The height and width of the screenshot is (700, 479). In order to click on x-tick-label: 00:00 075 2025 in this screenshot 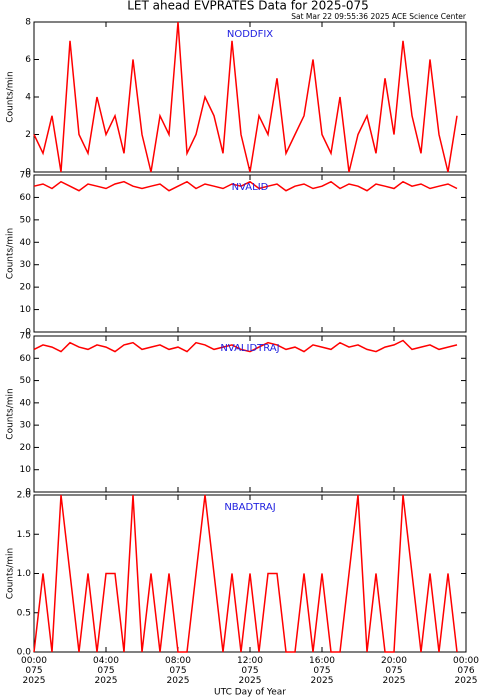, I will do `click(34, 671)`.